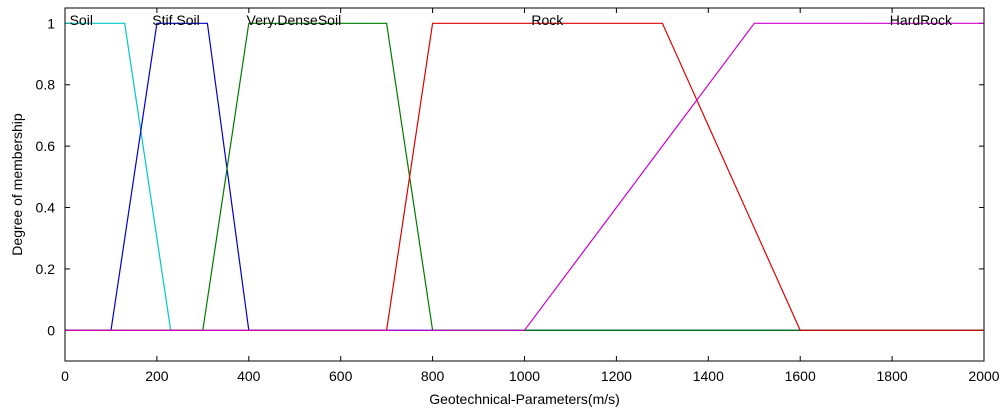 The height and width of the screenshot is (412, 1007). I want to click on series-label: Stif.Soil, so click(175, 20).